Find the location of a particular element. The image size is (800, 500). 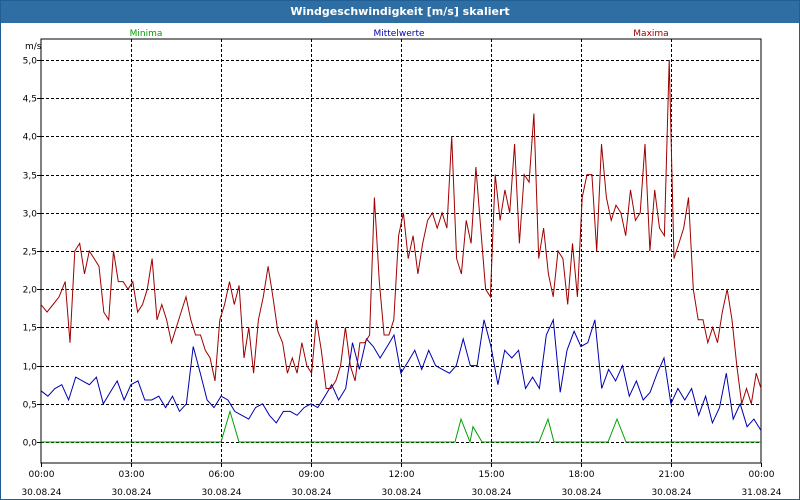

x-tick-time: 09:00 is located at coordinates (312, 475).